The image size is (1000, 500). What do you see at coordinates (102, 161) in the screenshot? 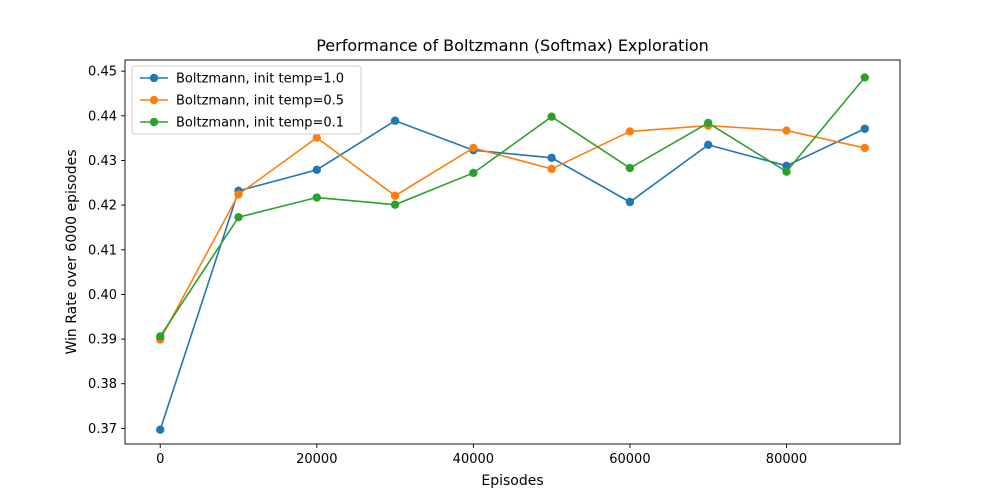
I see `y-tick-label: 0.43` at bounding box center [102, 161].